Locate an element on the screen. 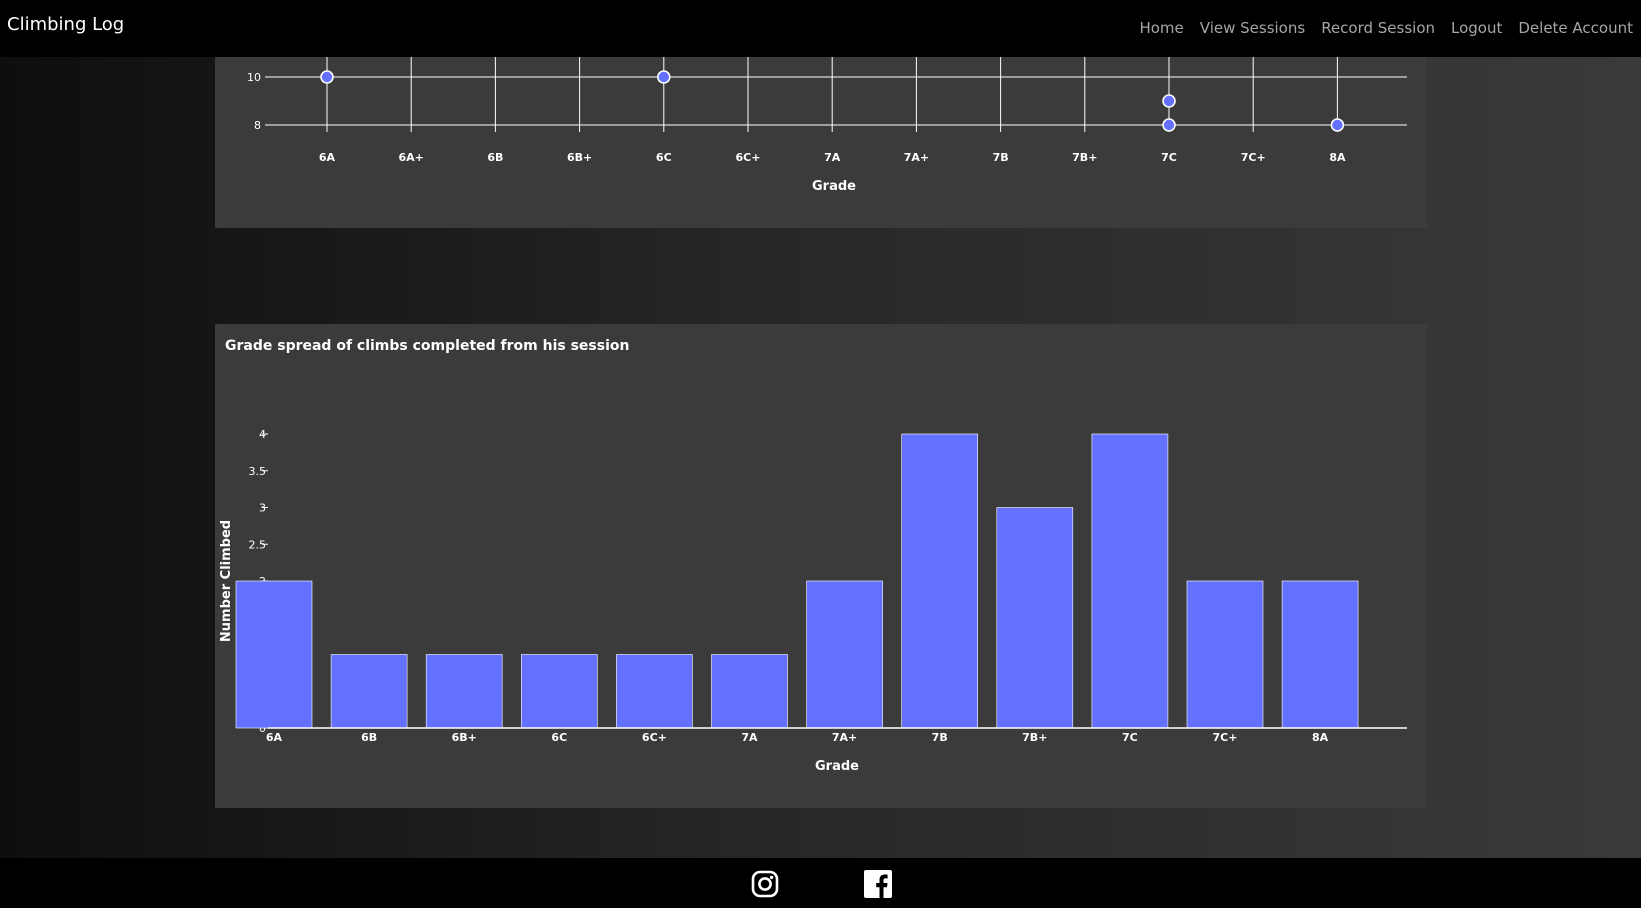  bar-x-tick-label: 7A is located at coordinates (749, 737).